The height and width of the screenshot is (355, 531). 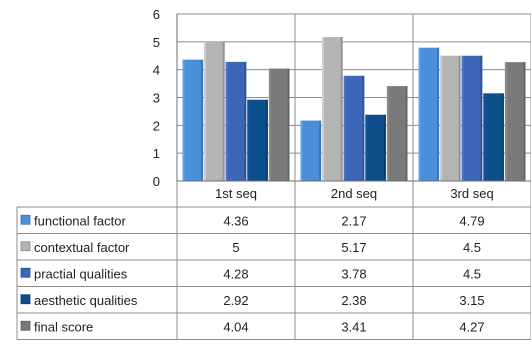 I want to click on x-tick-label: 1st seq, so click(x=236, y=193).